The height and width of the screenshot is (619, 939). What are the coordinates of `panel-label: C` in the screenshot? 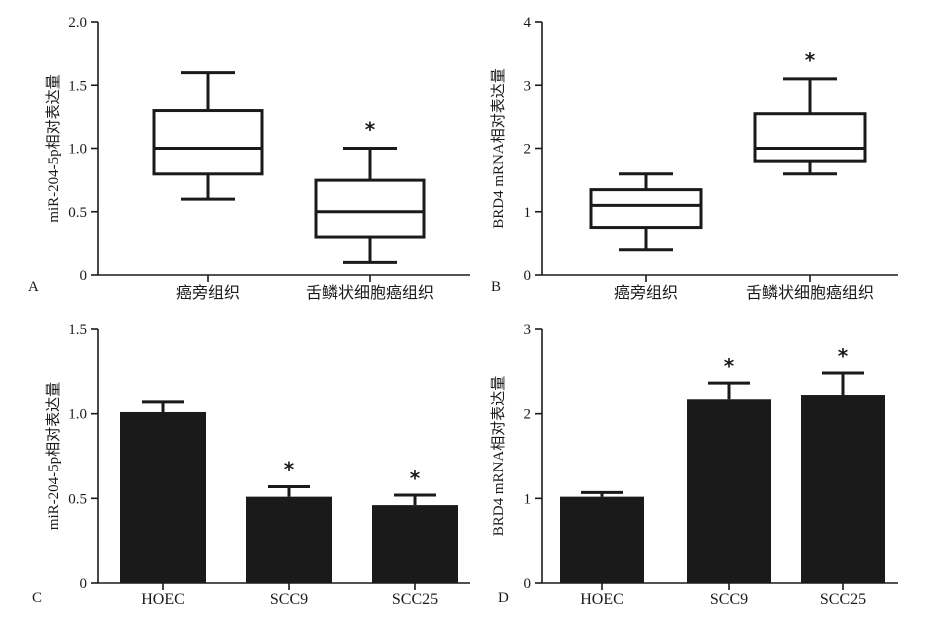 It's located at (37, 598).